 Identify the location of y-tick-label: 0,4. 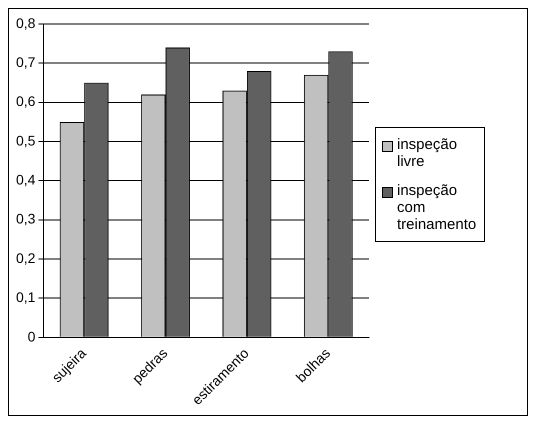
(26, 180).